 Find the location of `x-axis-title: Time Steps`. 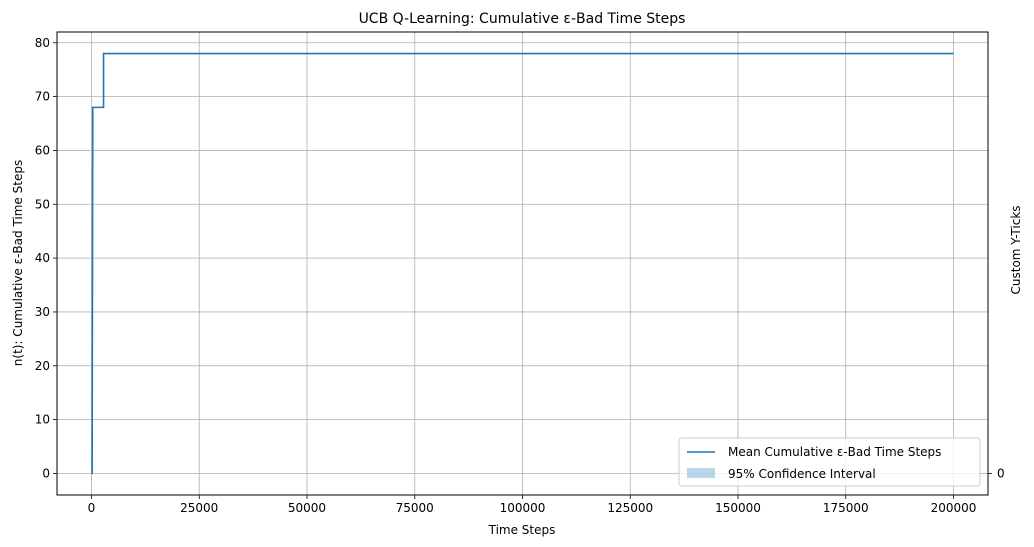

x-axis-title: Time Steps is located at coordinates (522, 530).